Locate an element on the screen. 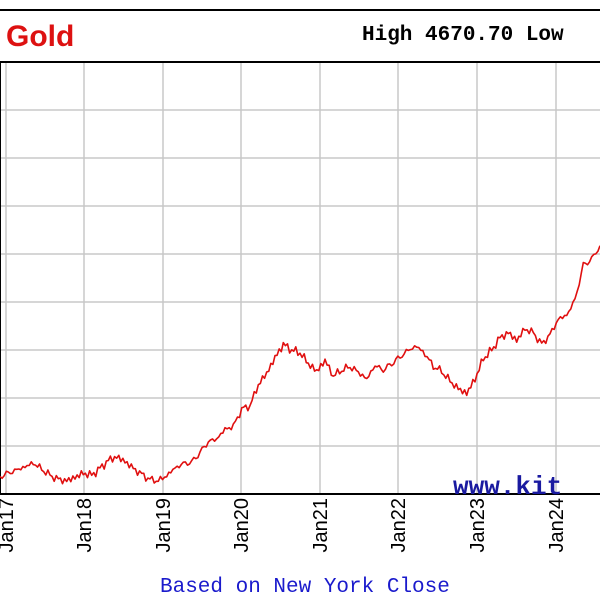 The width and height of the screenshot is (600, 600). header-stats: High 4670.70 Low is located at coordinates (463, 35).